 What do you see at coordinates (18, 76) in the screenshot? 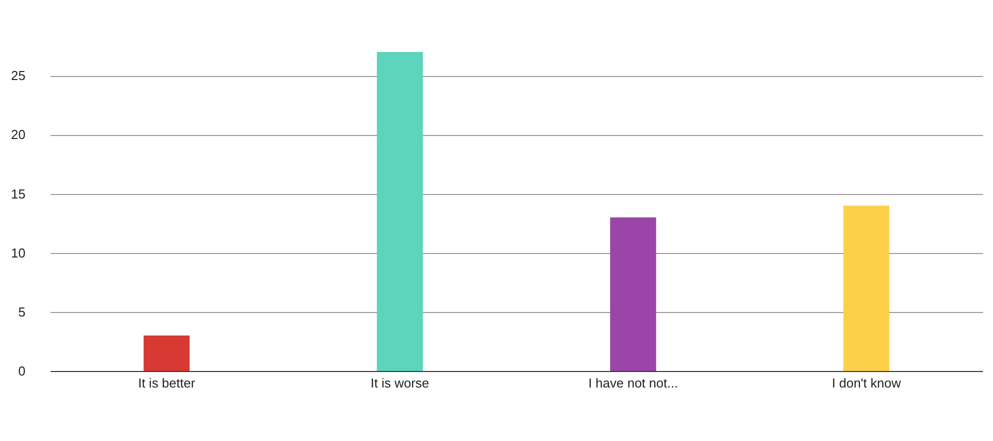
I see `y-tick-label: 25` at bounding box center [18, 76].